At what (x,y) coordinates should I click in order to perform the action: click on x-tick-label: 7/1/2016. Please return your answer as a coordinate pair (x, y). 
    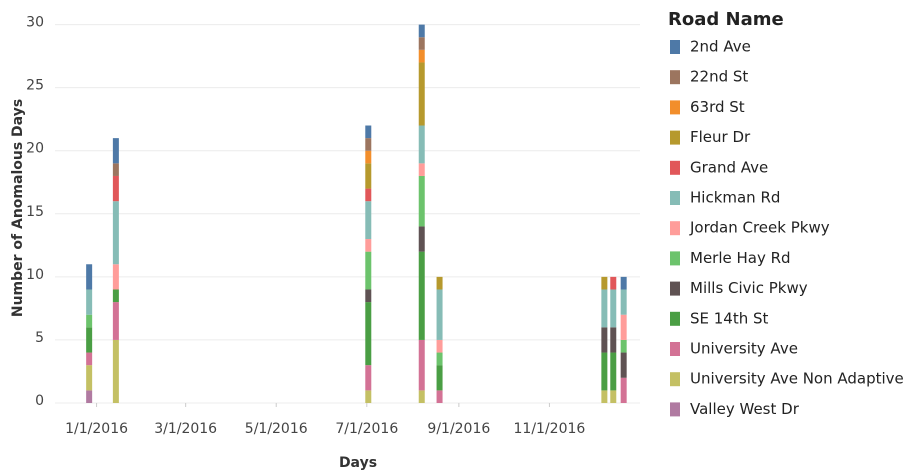
    Looking at the image, I should click on (366, 429).